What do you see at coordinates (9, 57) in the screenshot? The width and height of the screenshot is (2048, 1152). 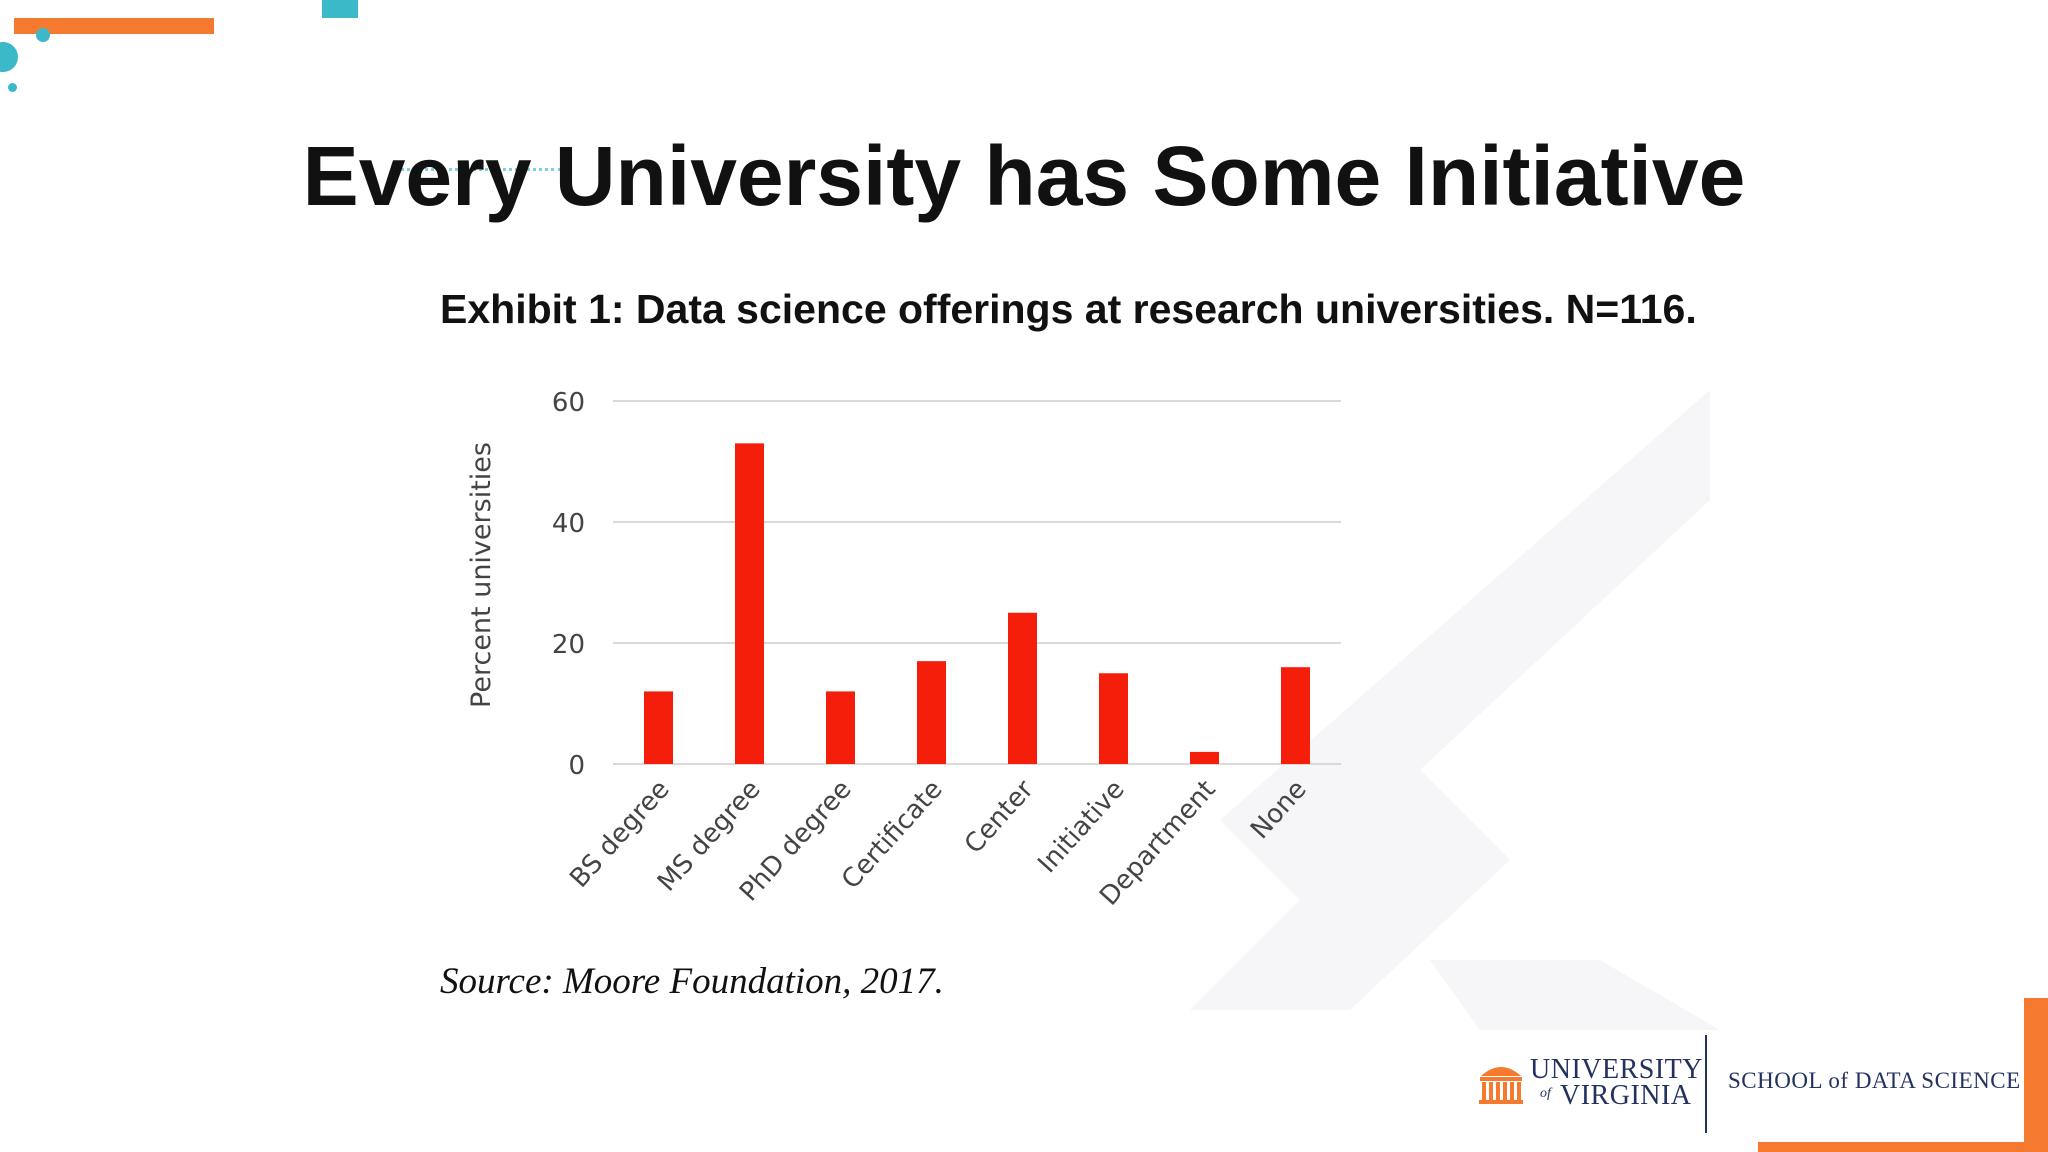 I see `teal-dot-large` at bounding box center [9, 57].